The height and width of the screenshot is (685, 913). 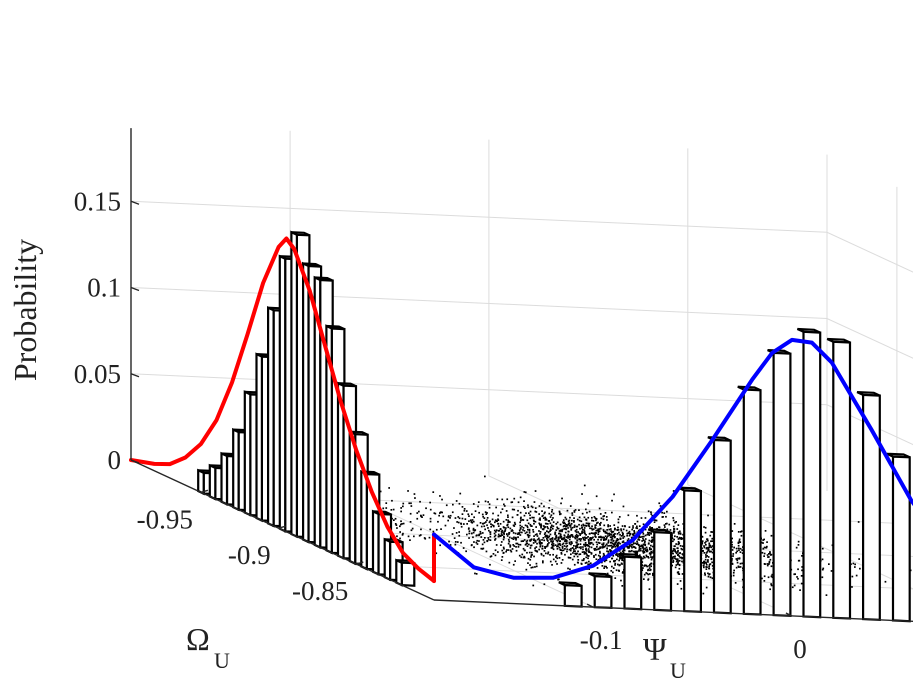 I want to click on psi-histogram-bar, so click(x=573, y=595).